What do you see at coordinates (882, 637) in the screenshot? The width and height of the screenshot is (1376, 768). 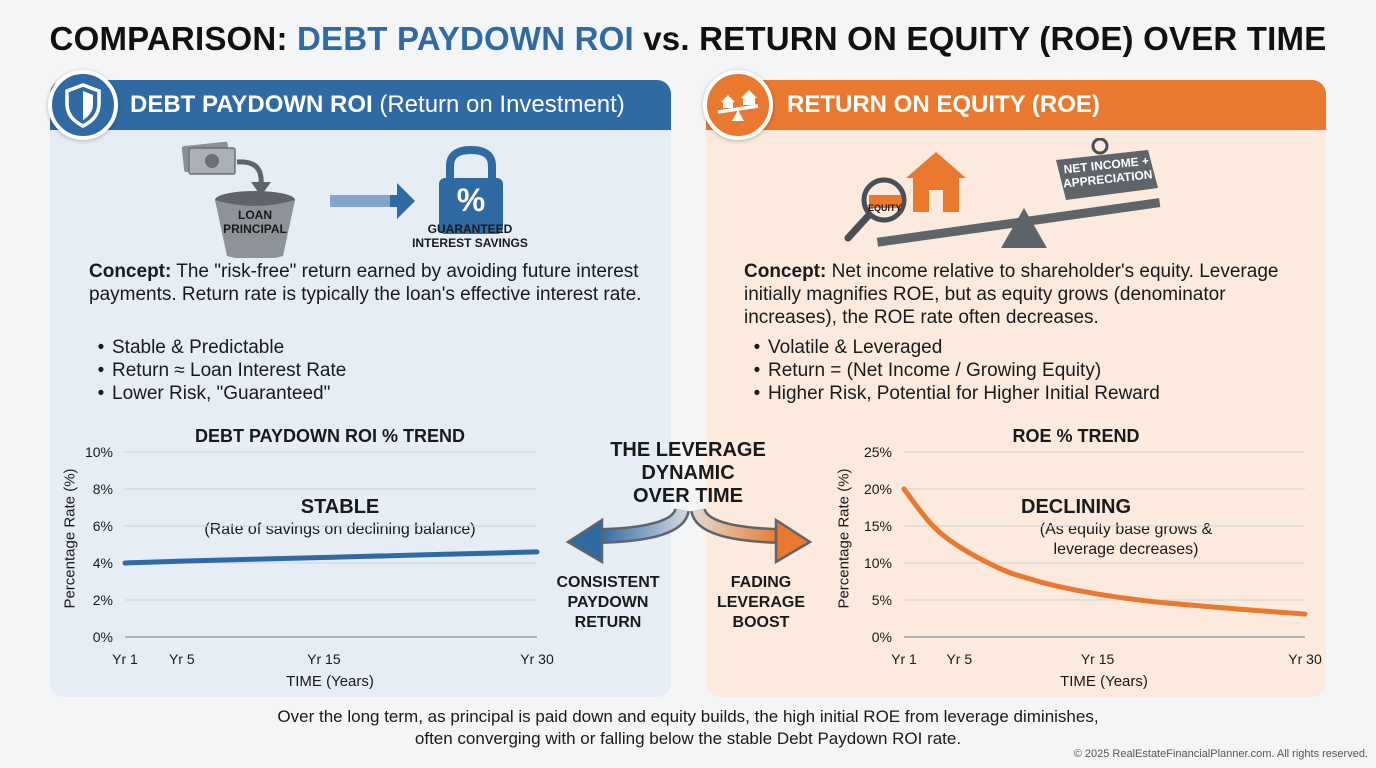 I see `roe-chart-y-tick-label: 0%` at bounding box center [882, 637].